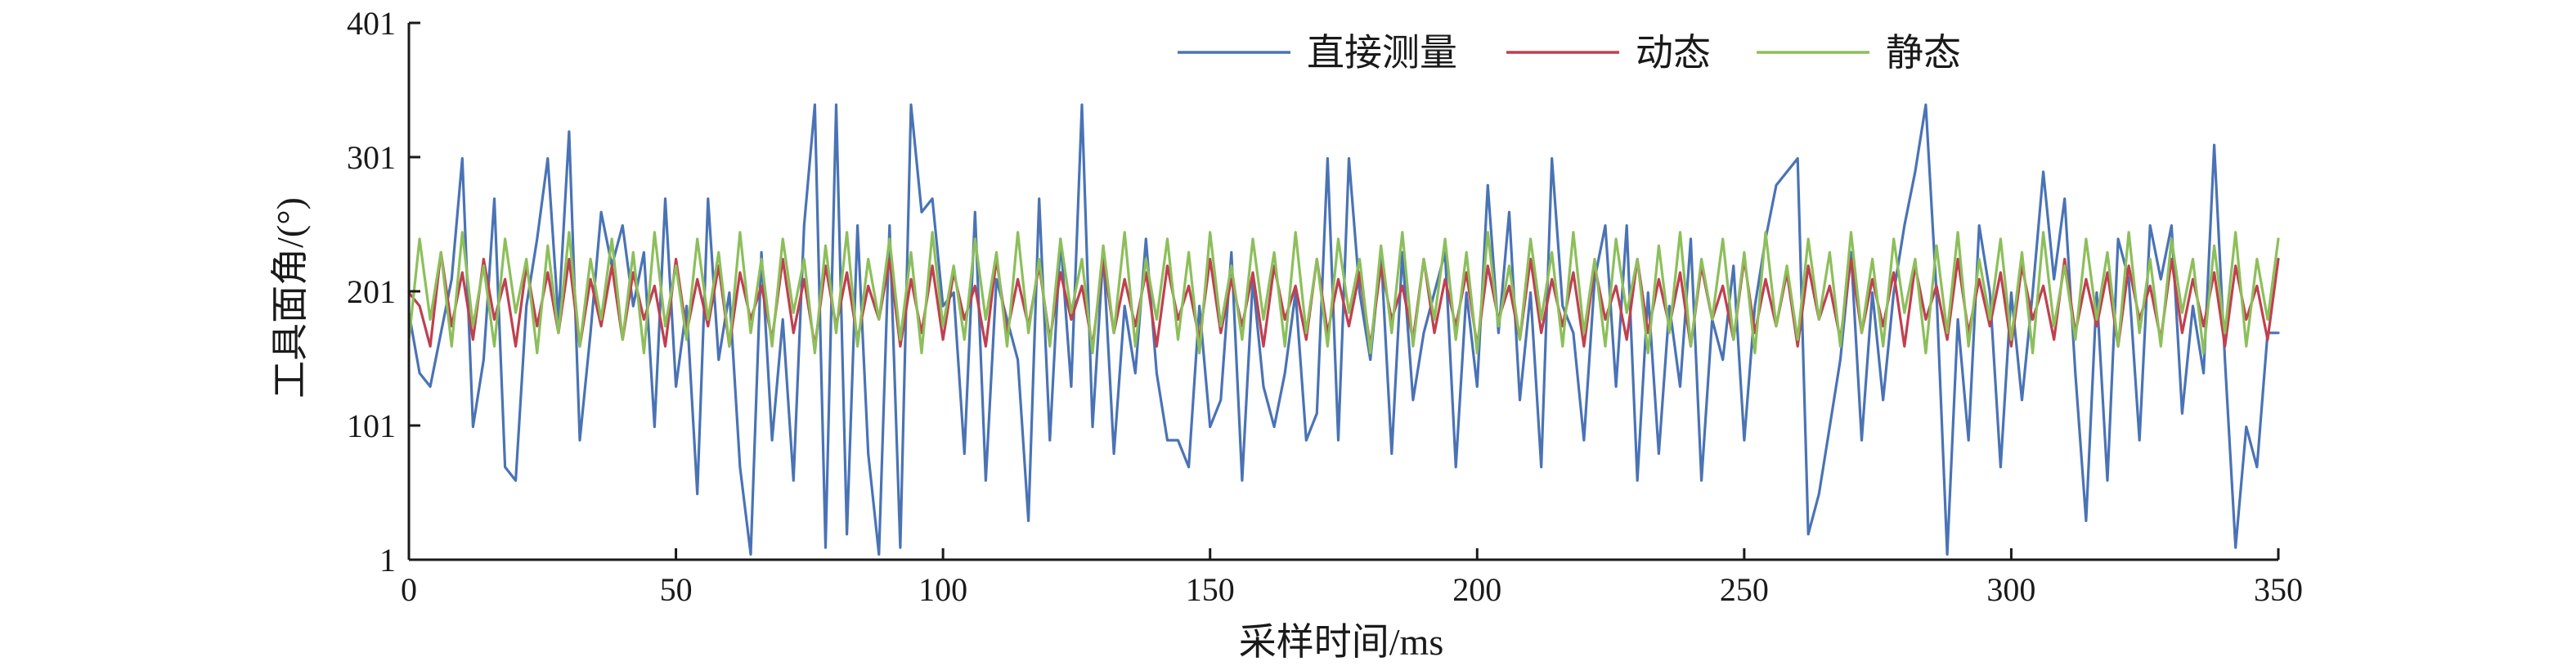 Image resolution: width=2576 pixels, height=671 pixels. I want to click on legend-label-1: 直接测量, so click(1382, 53).